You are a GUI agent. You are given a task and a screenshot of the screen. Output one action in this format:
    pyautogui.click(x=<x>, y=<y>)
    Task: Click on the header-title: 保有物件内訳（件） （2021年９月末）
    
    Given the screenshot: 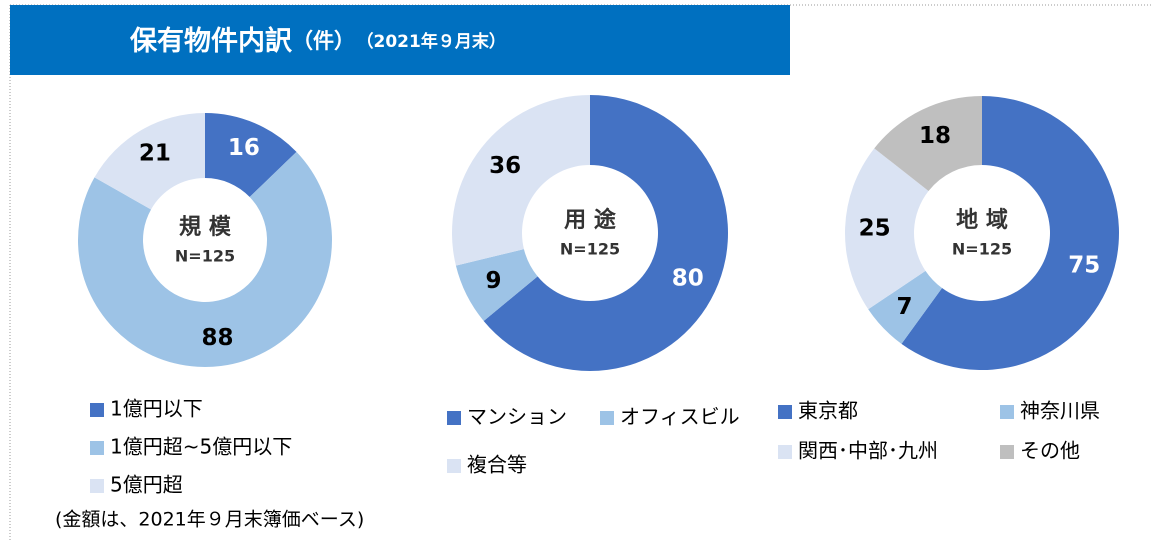 What is the action you would take?
    pyautogui.click(x=317, y=41)
    